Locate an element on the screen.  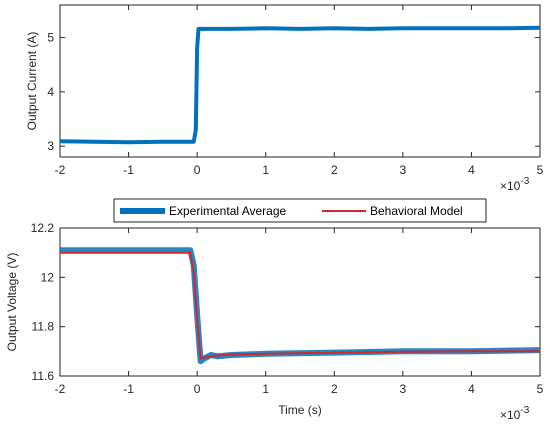
current-x-tick-label: -1 is located at coordinates (128, 170).